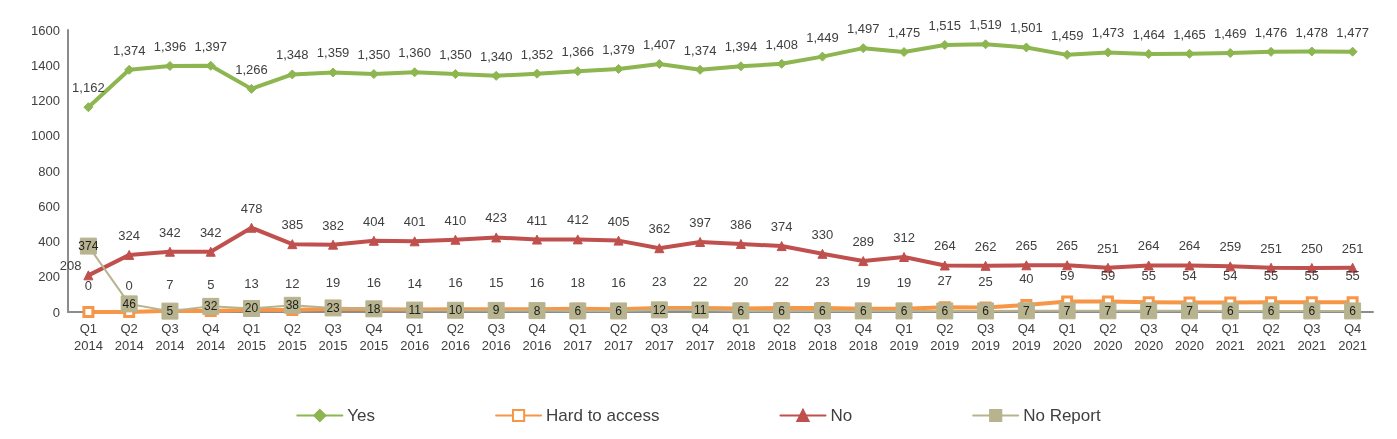 This screenshot has width=1397, height=439. What do you see at coordinates (537, 310) in the screenshot?
I see `data-label: 8` at bounding box center [537, 310].